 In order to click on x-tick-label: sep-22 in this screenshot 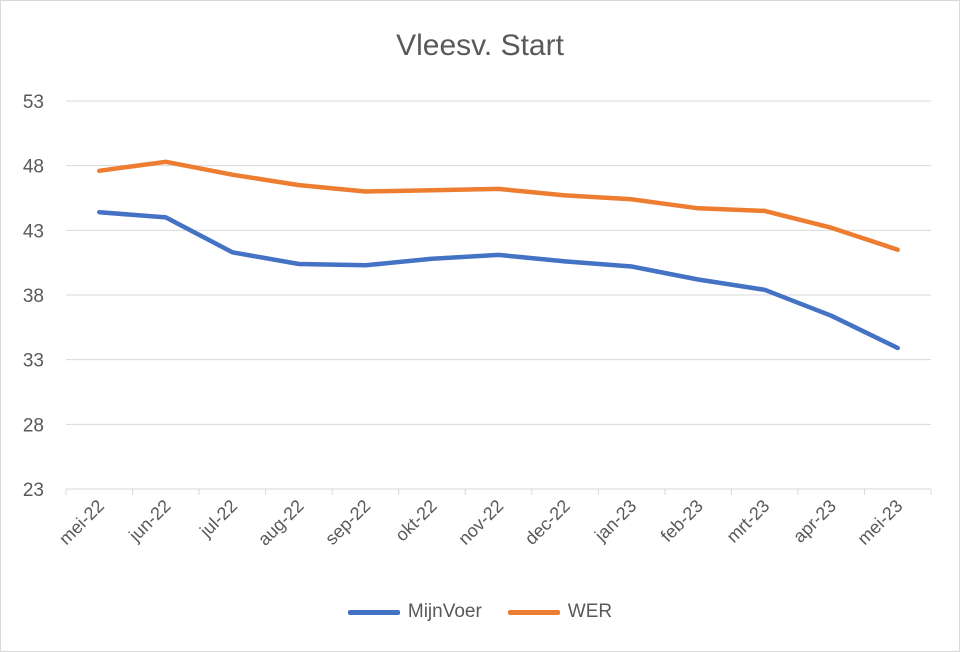, I will do `click(347, 522)`.